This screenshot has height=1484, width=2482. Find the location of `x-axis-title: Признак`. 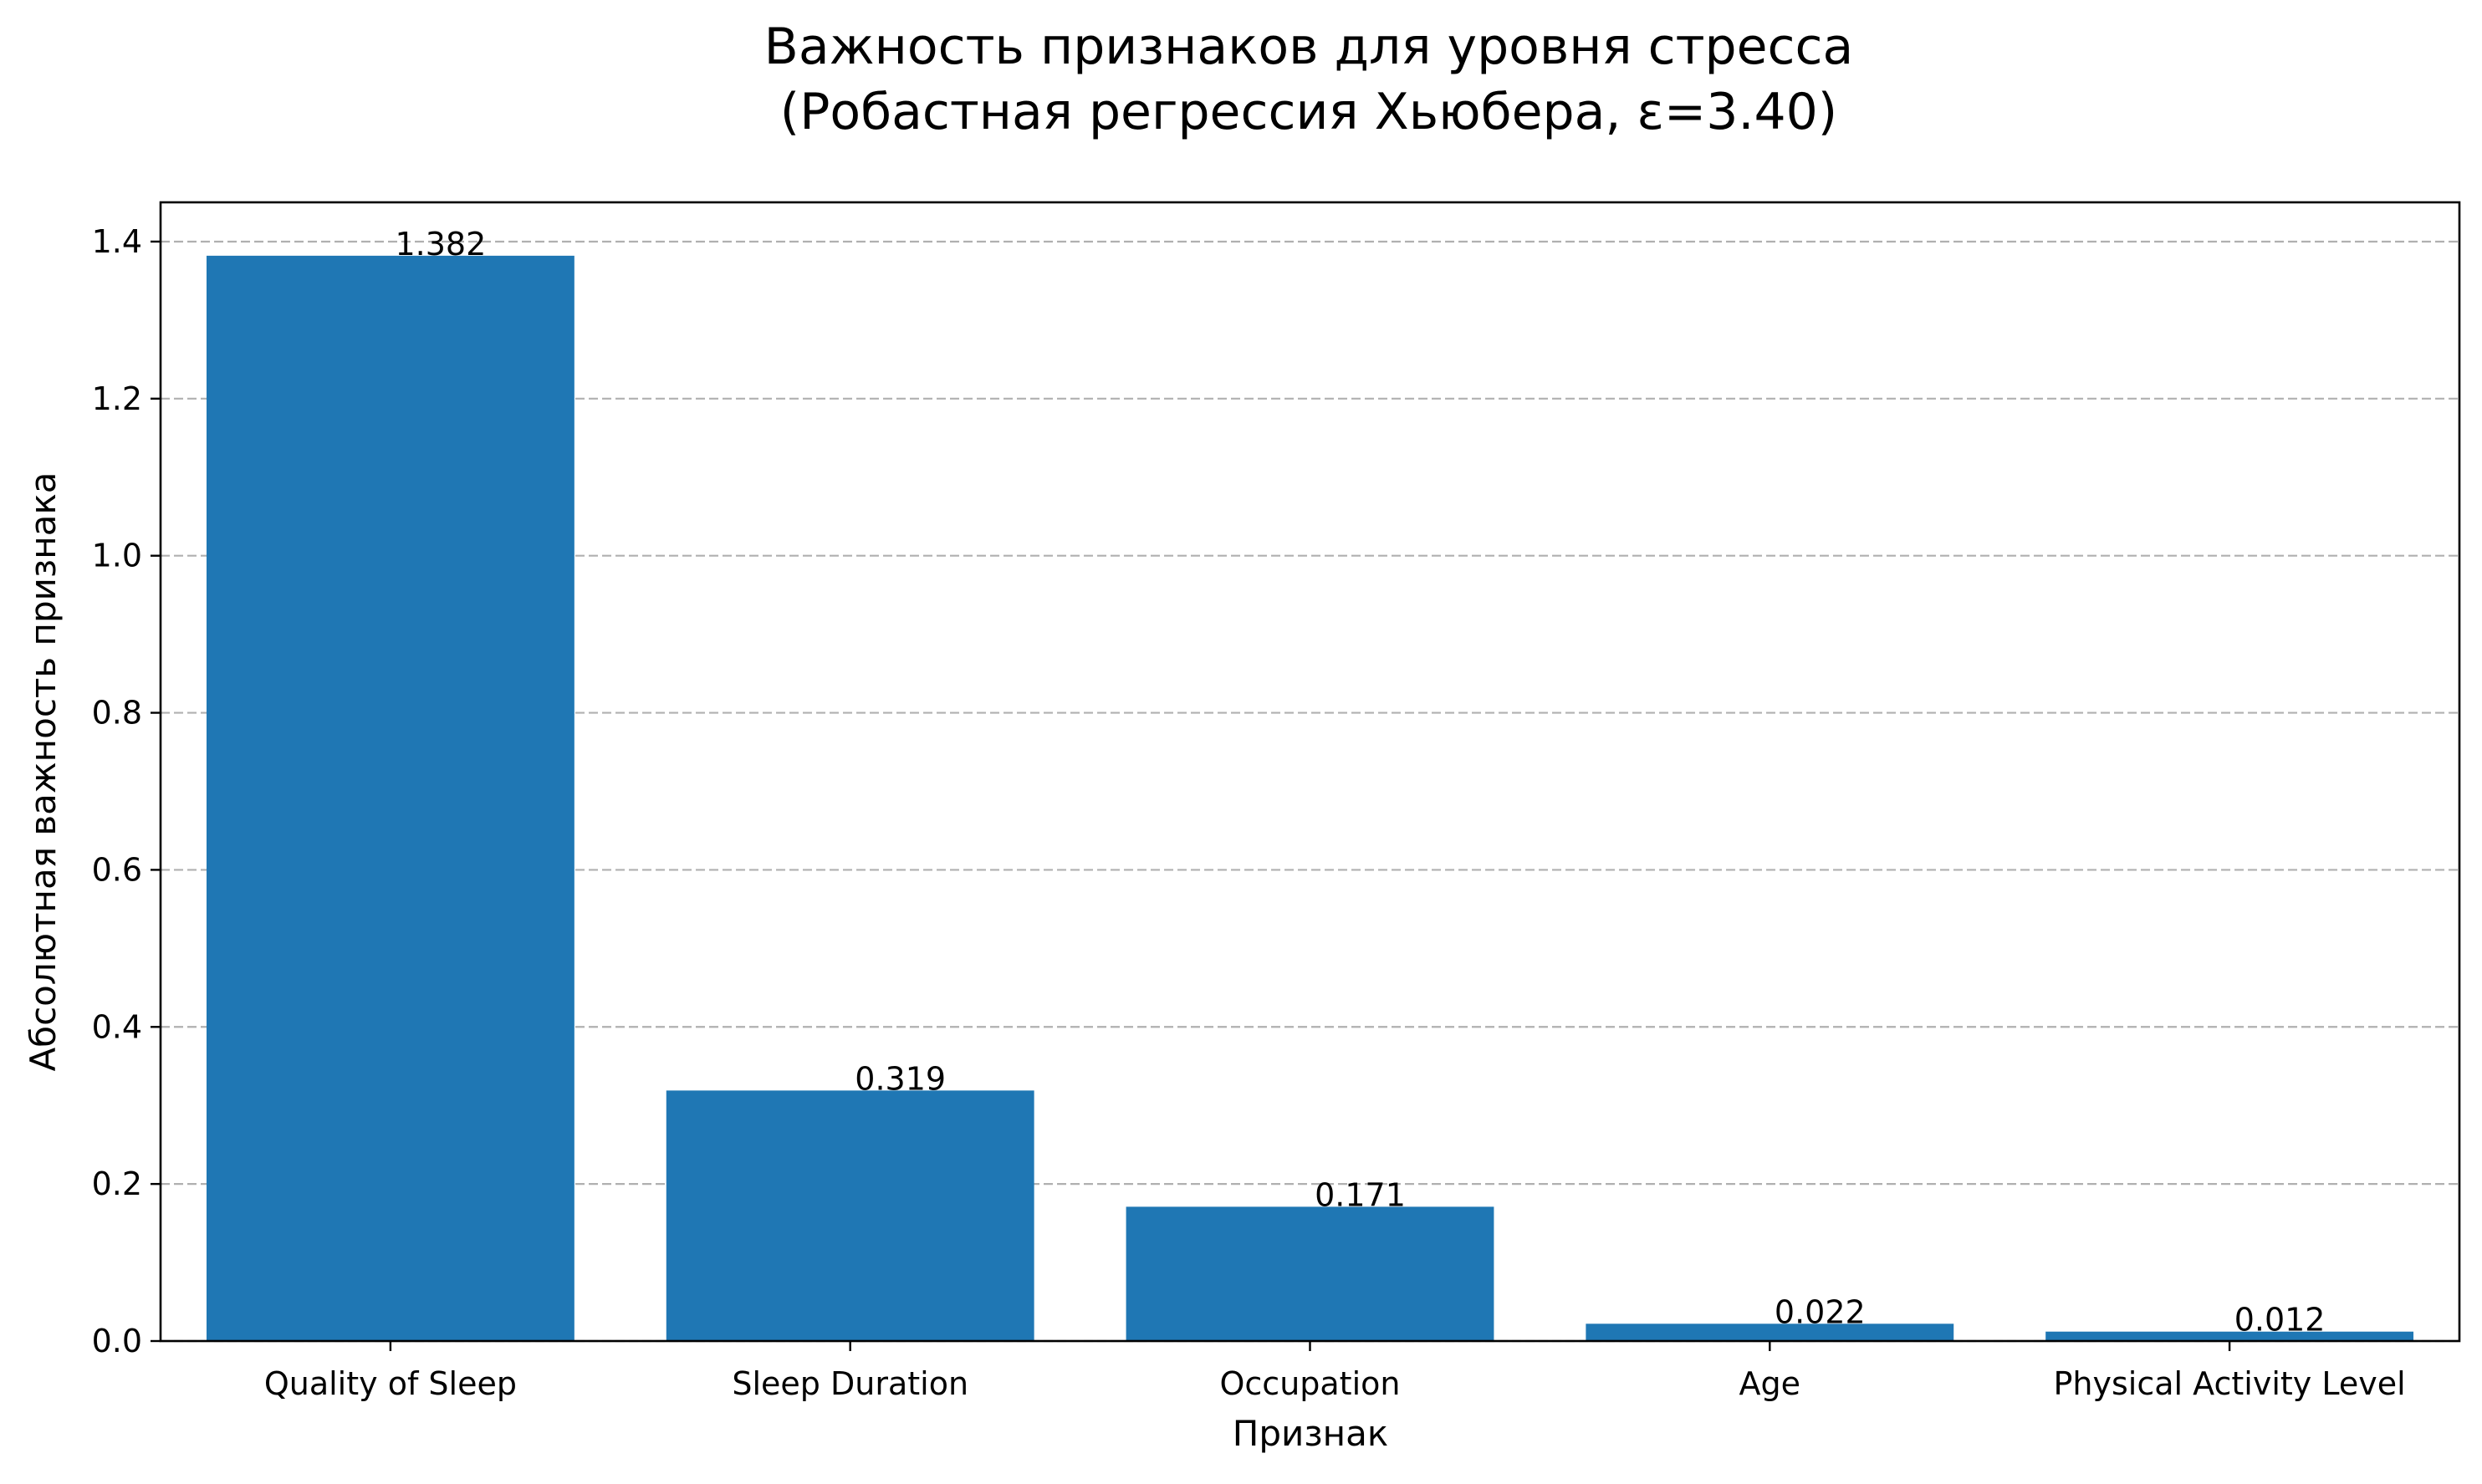

x-axis-title: Признак is located at coordinates (1310, 1433).